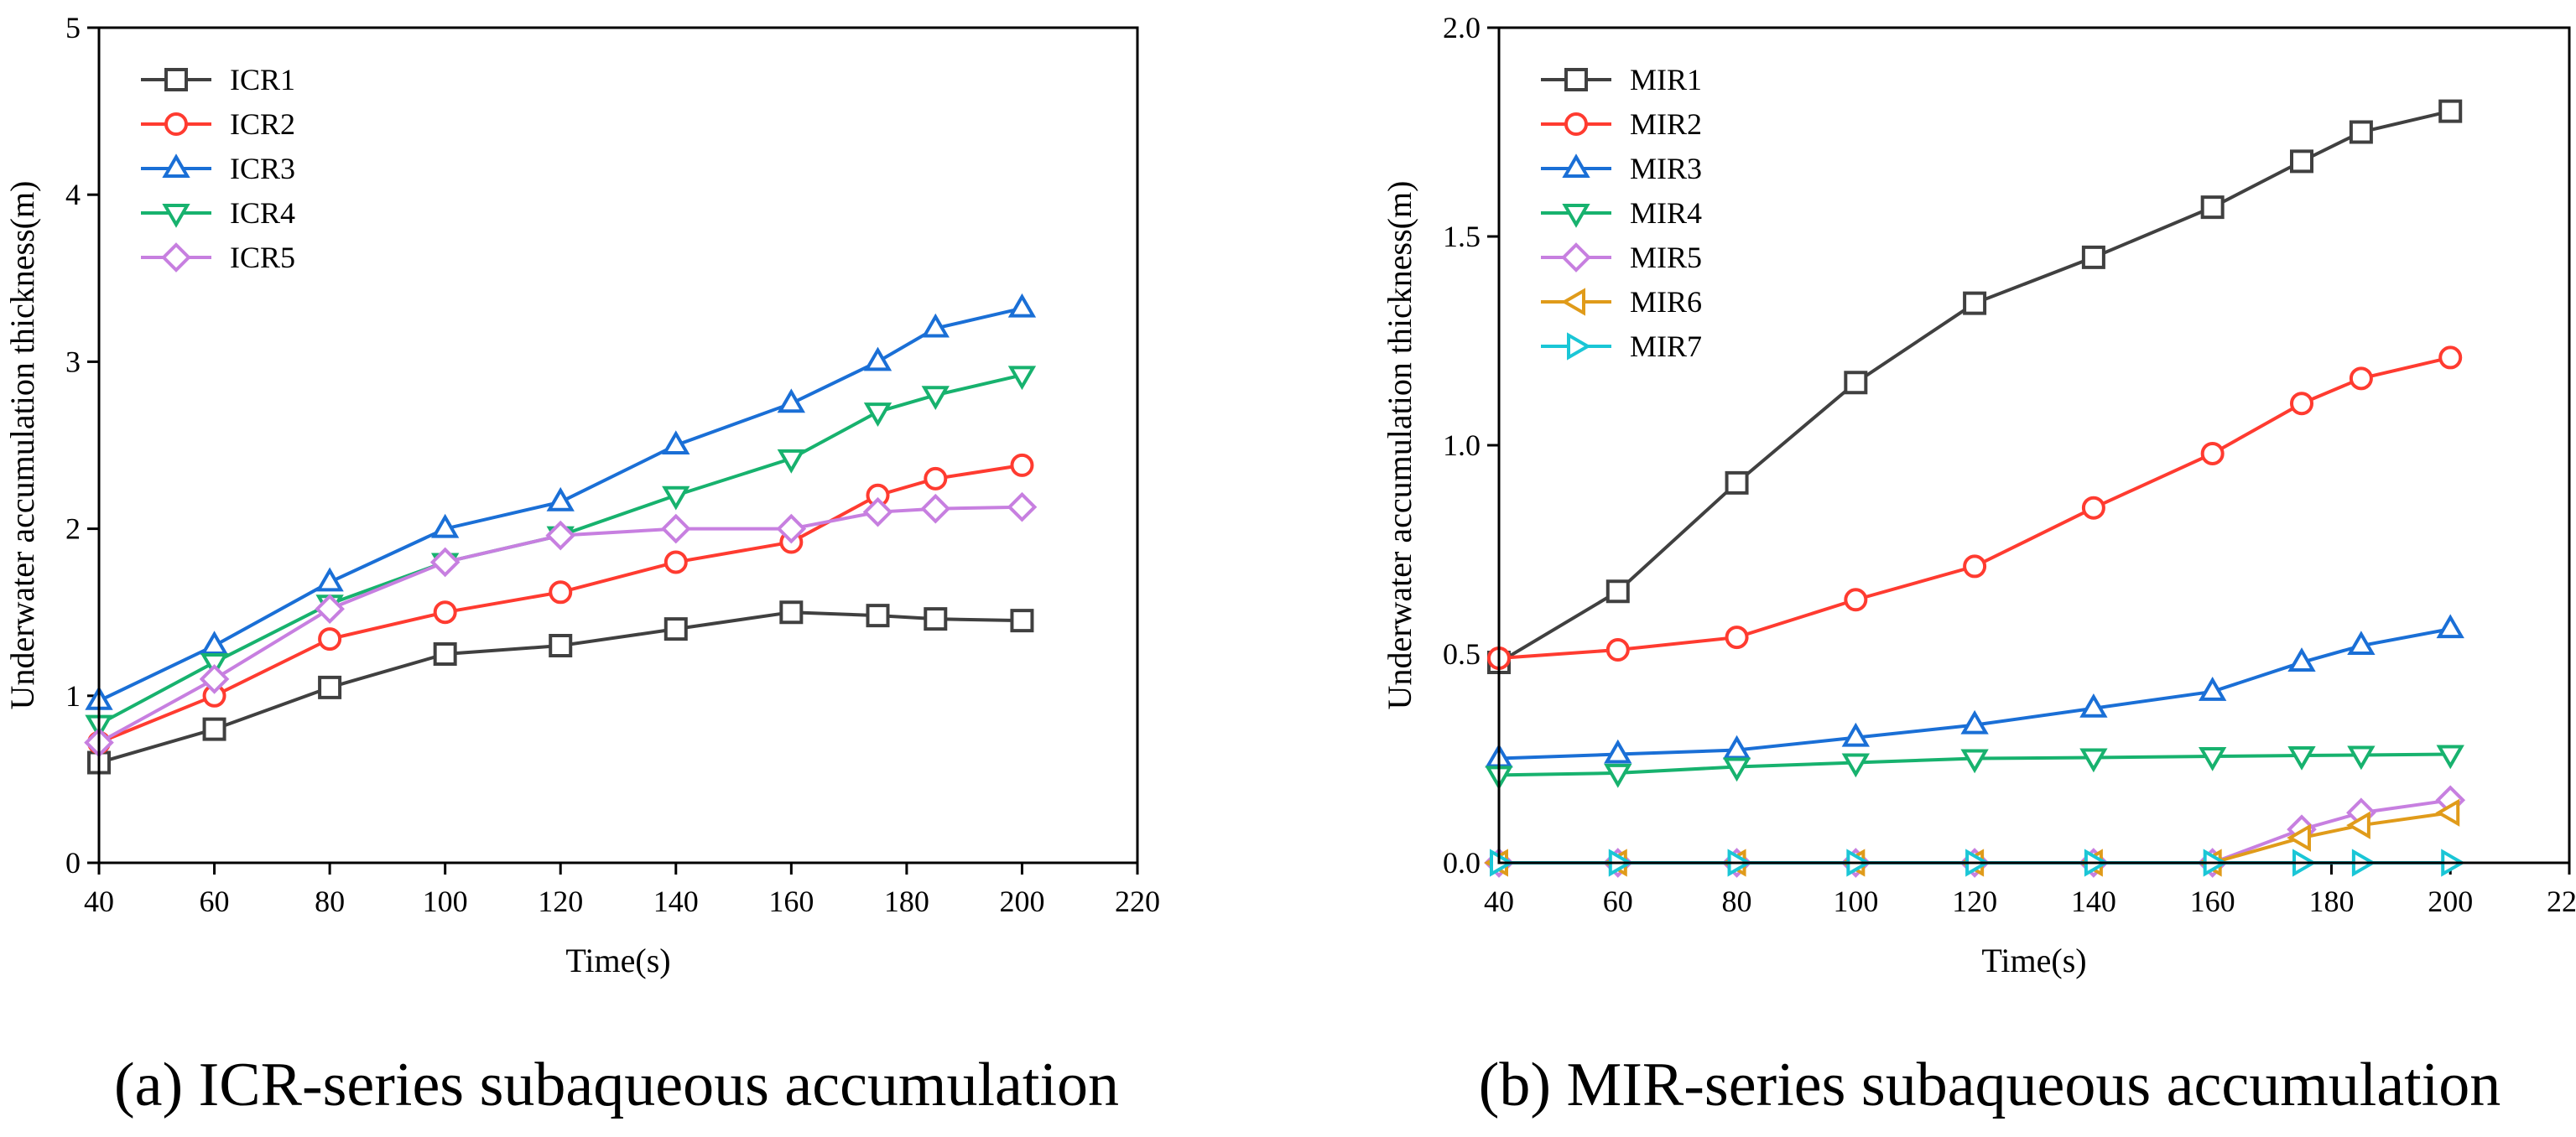  I want to click on legend-label: MIR2, so click(1666, 124).